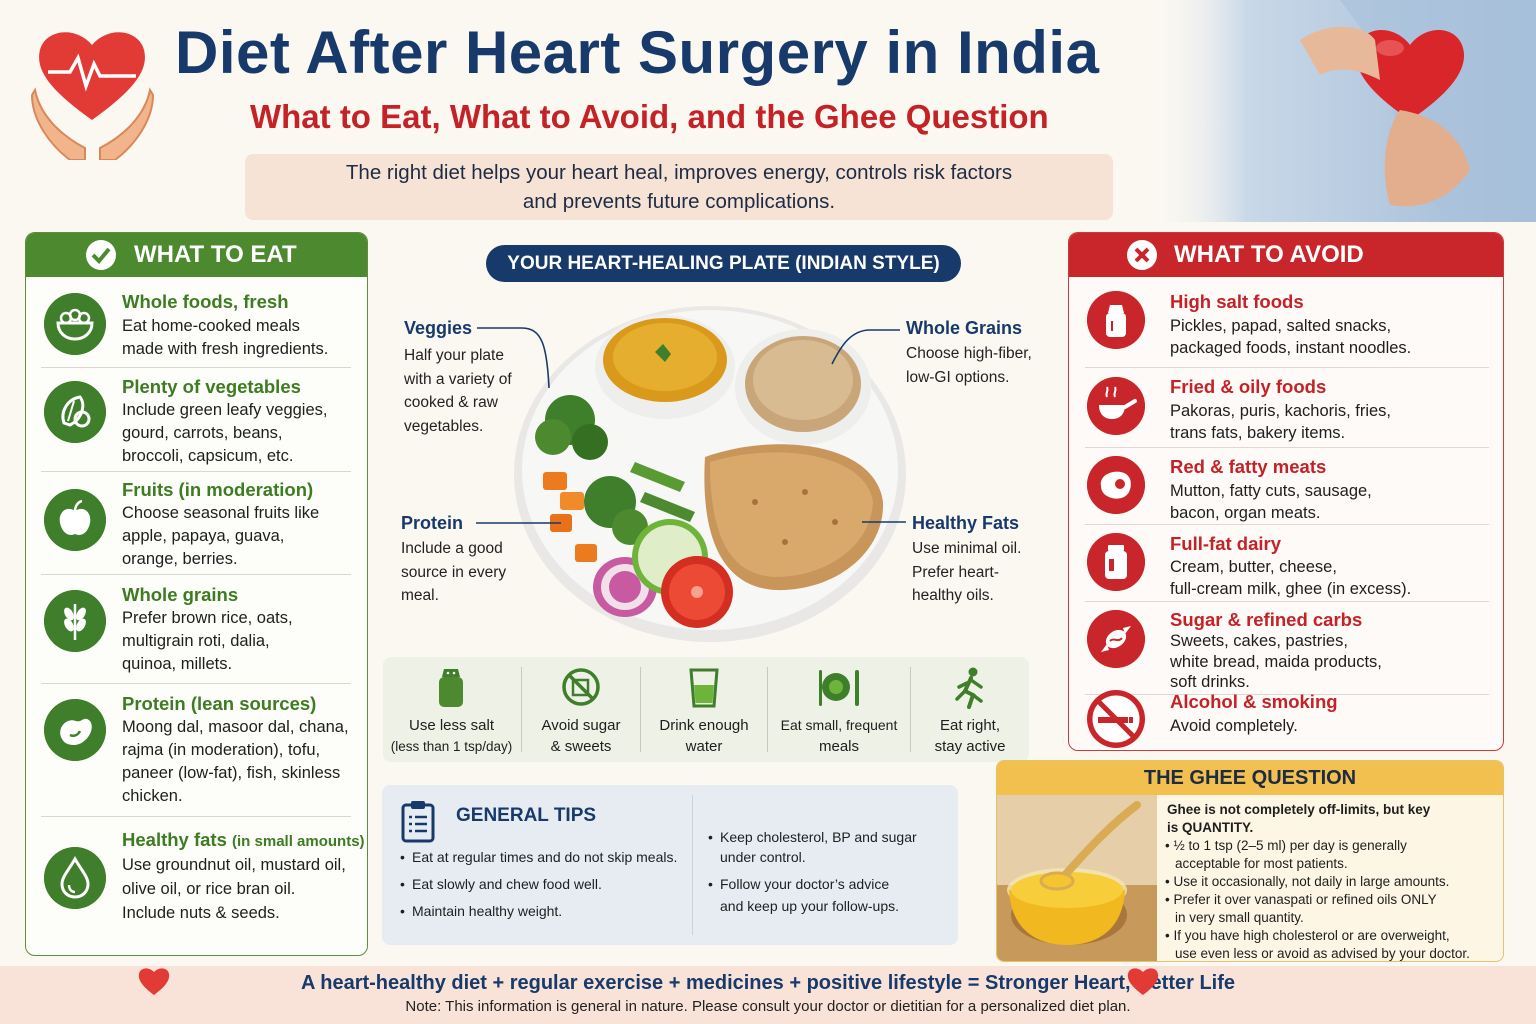 This screenshot has width=1536, height=1024. Describe the element at coordinates (451, 402) in the screenshot. I see `desc-line: cooked & raw` at that location.